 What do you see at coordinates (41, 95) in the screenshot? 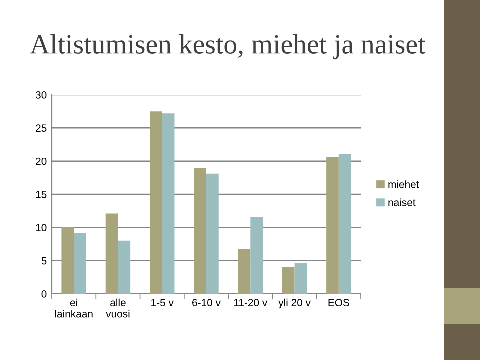
I see `y-tick-label: 30` at bounding box center [41, 95].